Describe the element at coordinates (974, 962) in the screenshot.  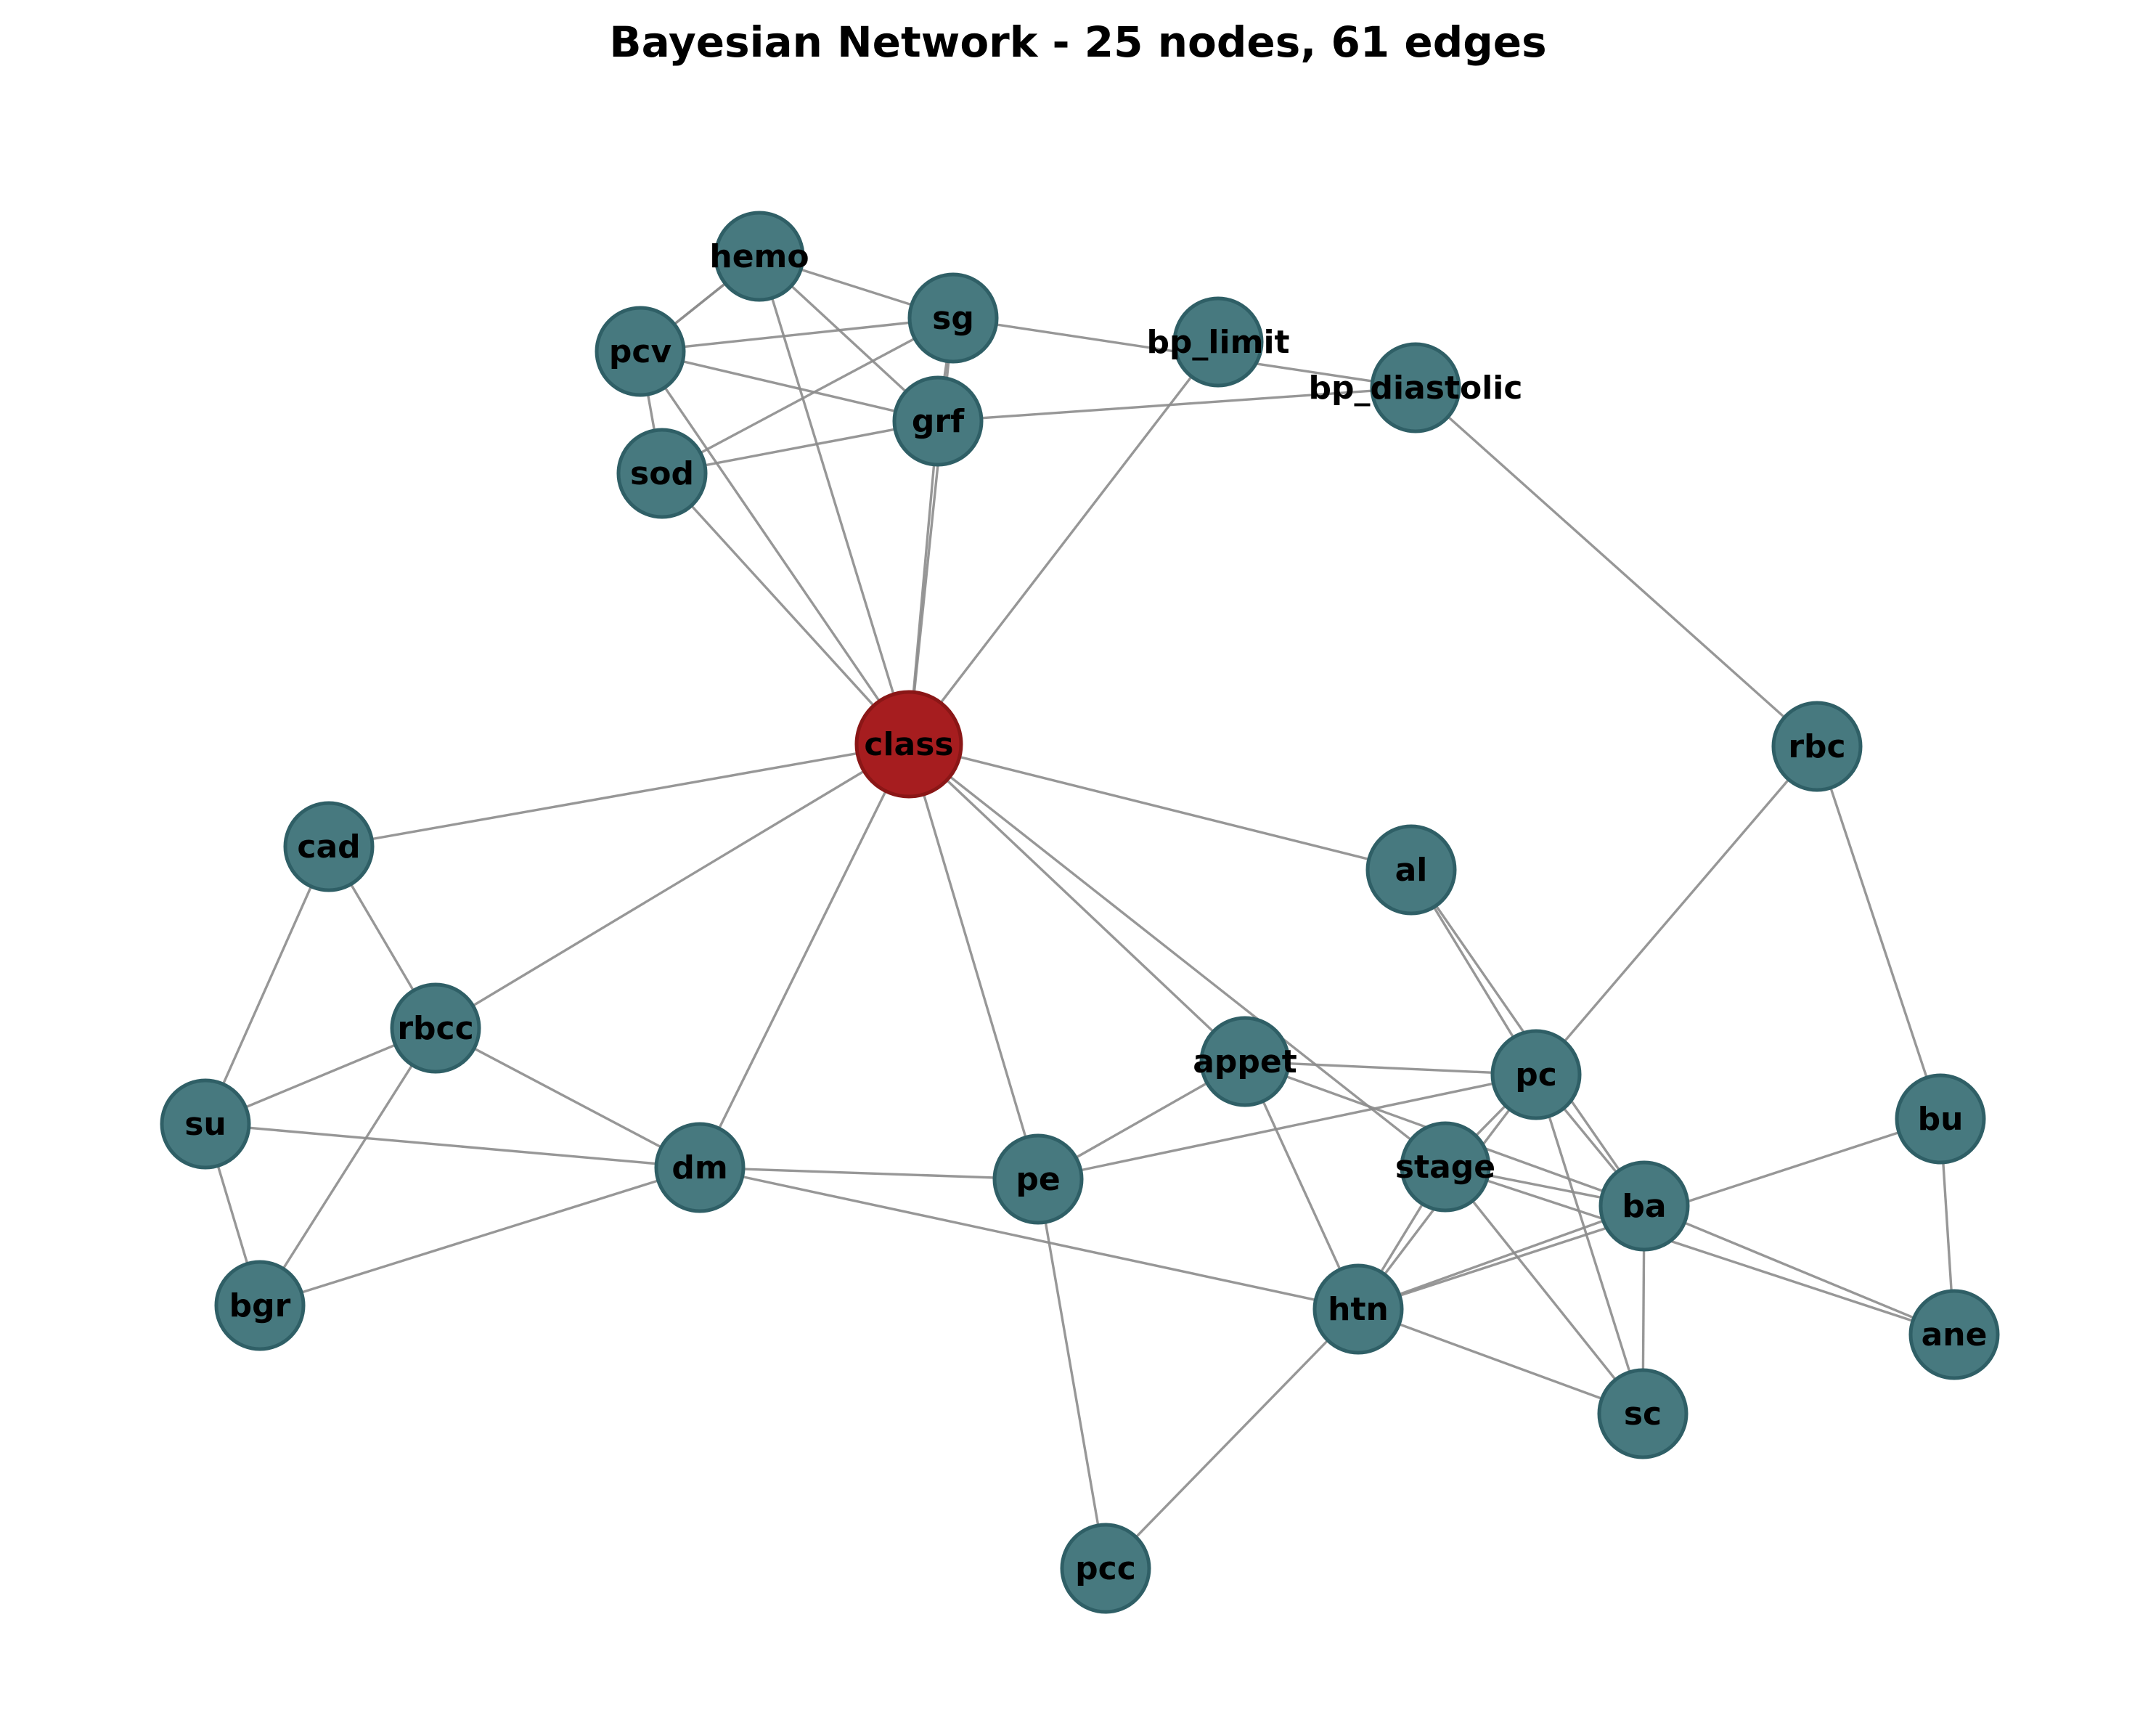
I see `edge-class-pe` at that location.